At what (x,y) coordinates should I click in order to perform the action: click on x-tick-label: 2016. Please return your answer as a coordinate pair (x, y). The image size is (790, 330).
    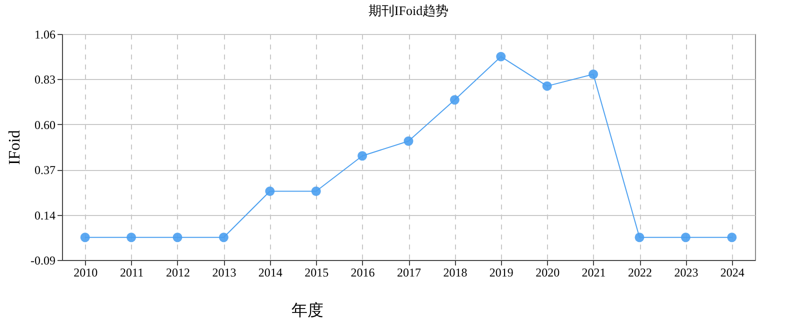
    Looking at the image, I should click on (362, 273).